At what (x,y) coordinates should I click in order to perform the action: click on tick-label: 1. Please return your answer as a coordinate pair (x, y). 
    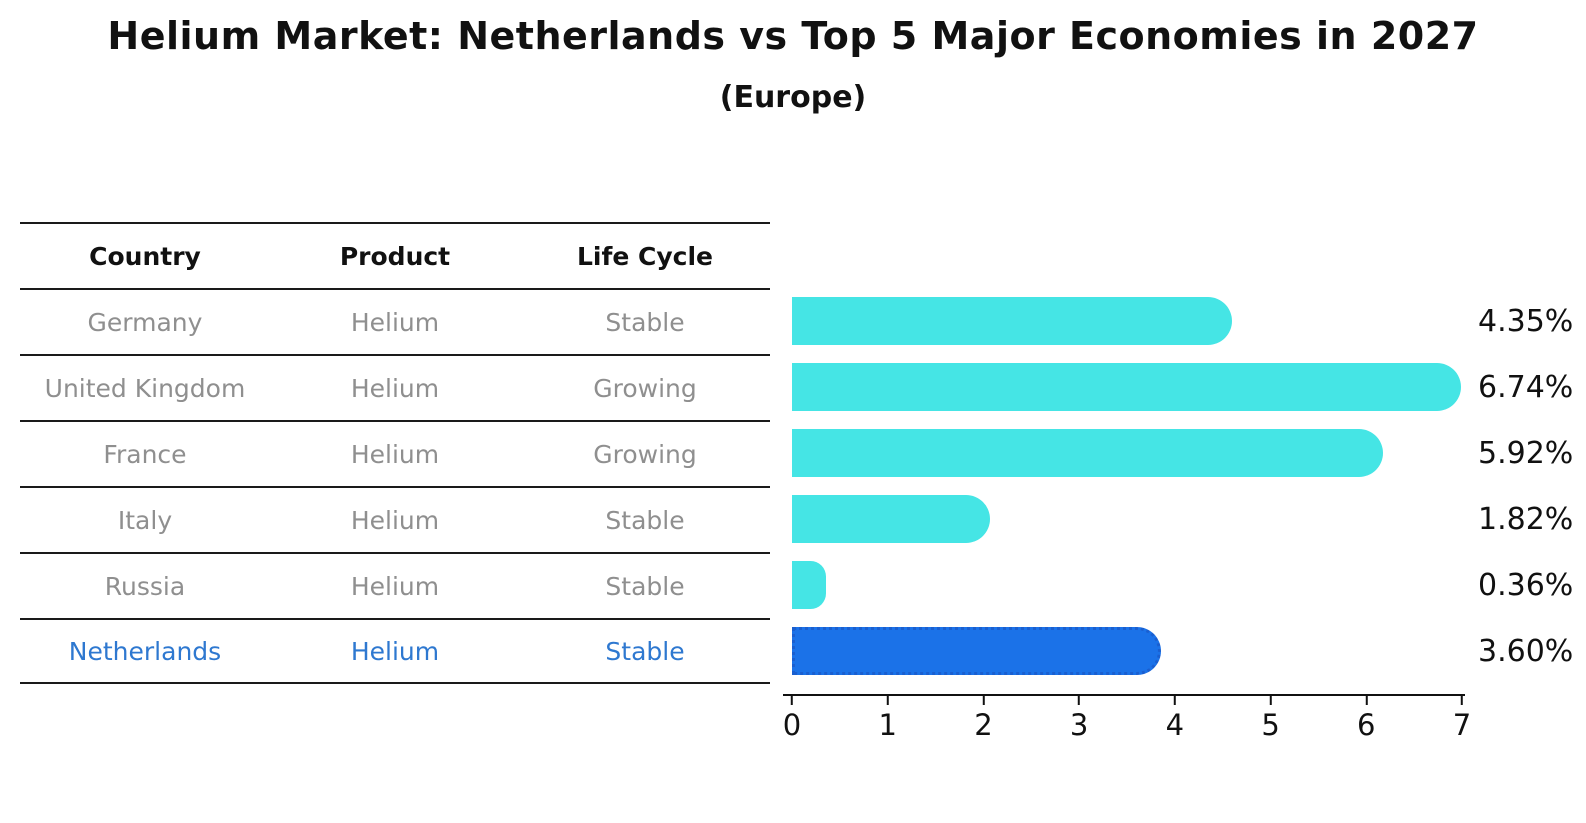
    Looking at the image, I should click on (887, 725).